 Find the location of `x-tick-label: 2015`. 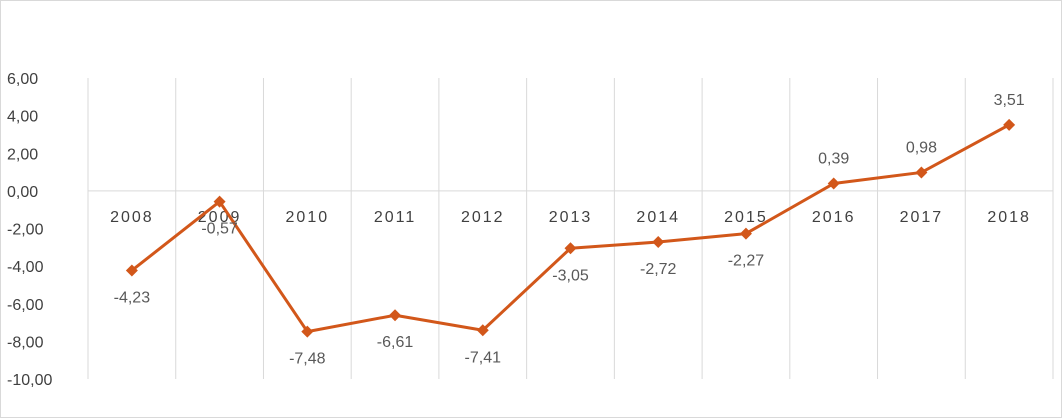

x-tick-label: 2015 is located at coordinates (746, 217).